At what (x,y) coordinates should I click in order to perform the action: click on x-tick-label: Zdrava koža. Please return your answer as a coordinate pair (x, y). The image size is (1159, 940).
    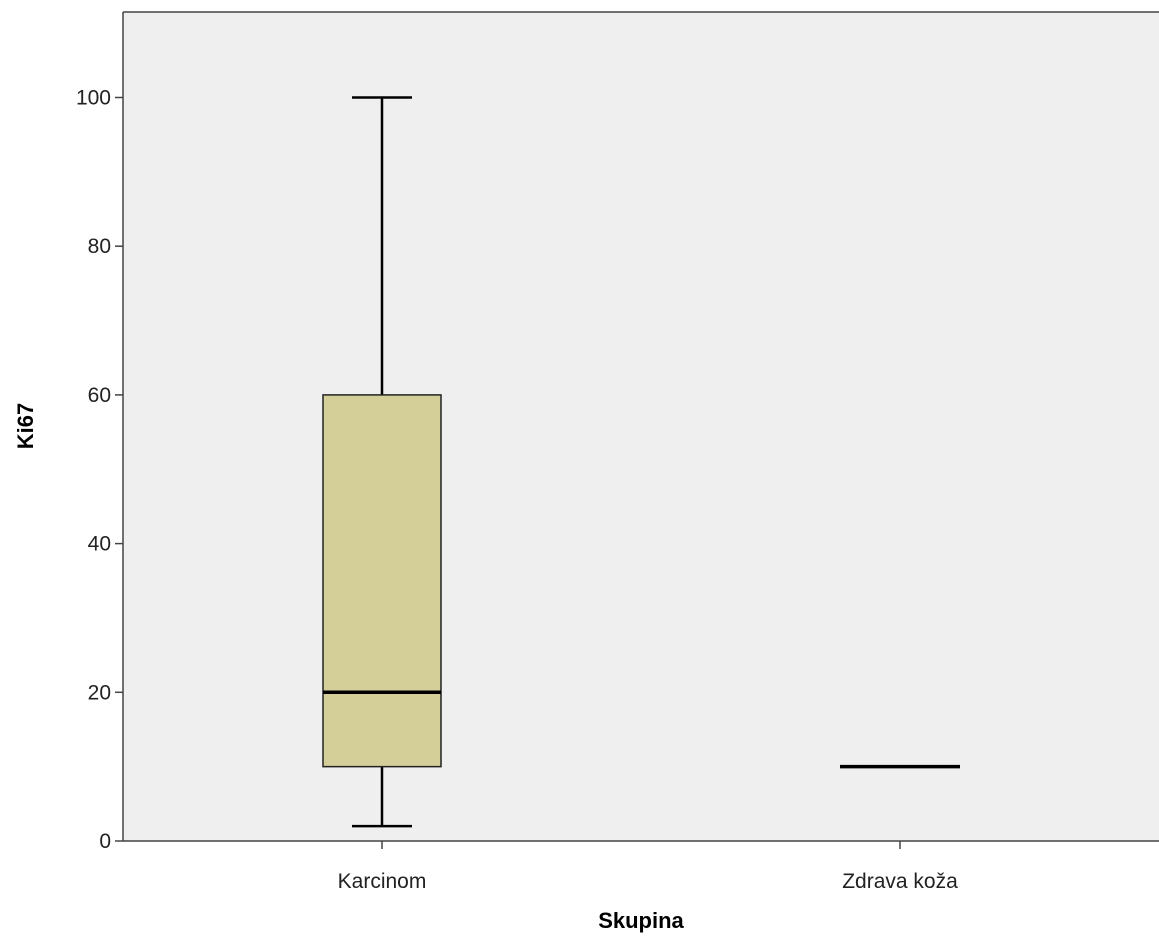
    Looking at the image, I should click on (900, 881).